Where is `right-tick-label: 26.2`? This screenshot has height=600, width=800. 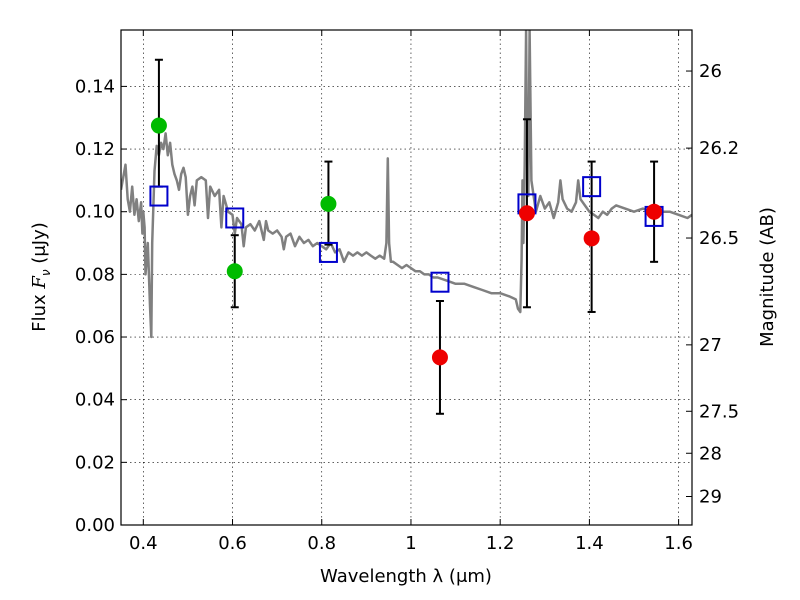 right-tick-label: 26.2 is located at coordinates (719, 148).